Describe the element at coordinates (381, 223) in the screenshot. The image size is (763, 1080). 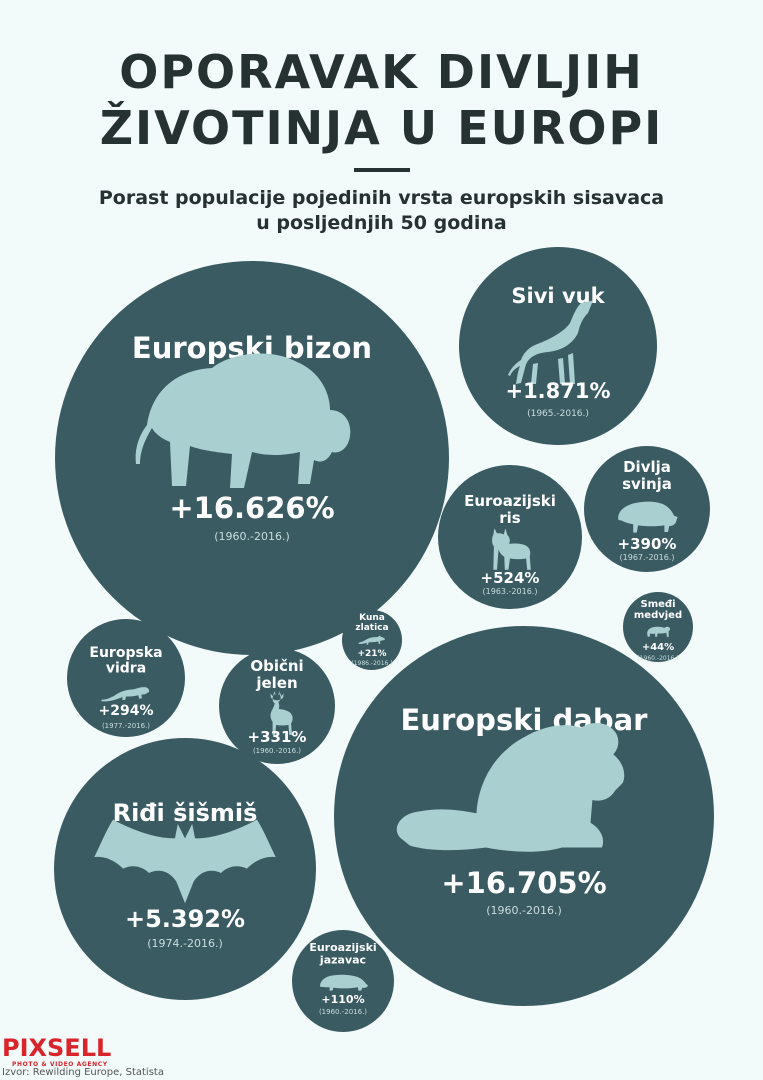
I see `subtitle-line-2: u posljednjih 50 godina` at that location.